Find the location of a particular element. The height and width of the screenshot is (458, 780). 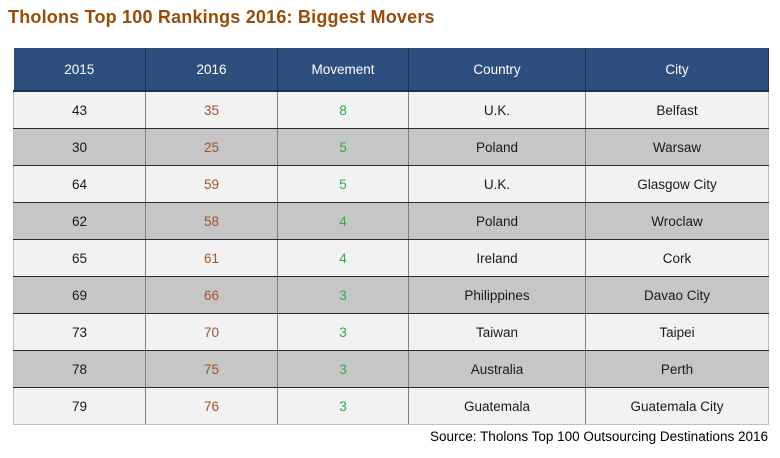

cell-city: Taipei is located at coordinates (677, 332).